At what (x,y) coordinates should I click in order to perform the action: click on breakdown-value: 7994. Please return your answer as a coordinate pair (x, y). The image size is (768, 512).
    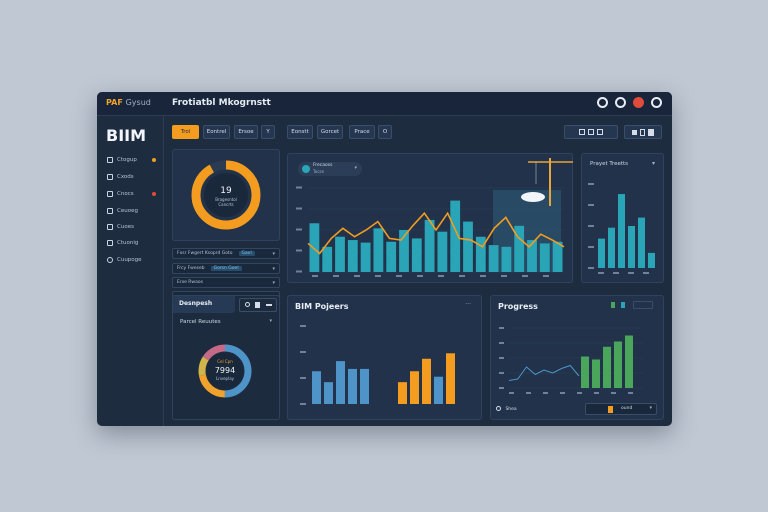
    Looking at the image, I should click on (225, 370).